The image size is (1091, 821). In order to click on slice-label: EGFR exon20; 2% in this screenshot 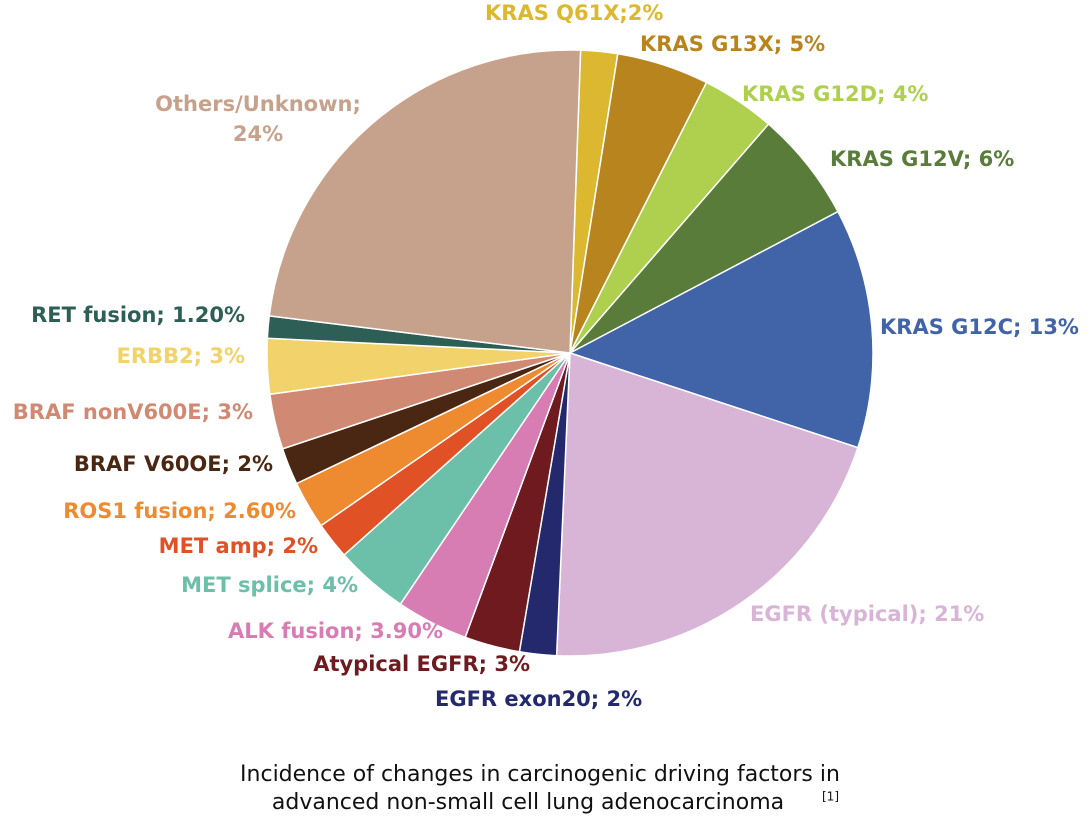, I will do `click(538, 699)`.